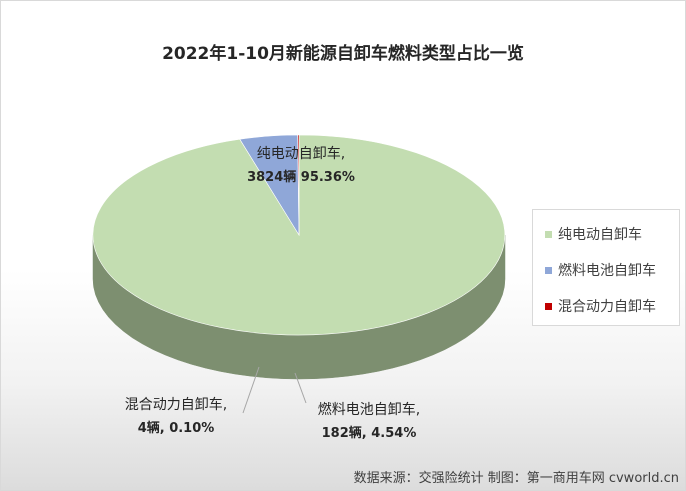 The width and height of the screenshot is (686, 491). Describe the element at coordinates (176, 428) in the screenshot. I see `data-label-value-2: 4辆, 0.10%` at that location.